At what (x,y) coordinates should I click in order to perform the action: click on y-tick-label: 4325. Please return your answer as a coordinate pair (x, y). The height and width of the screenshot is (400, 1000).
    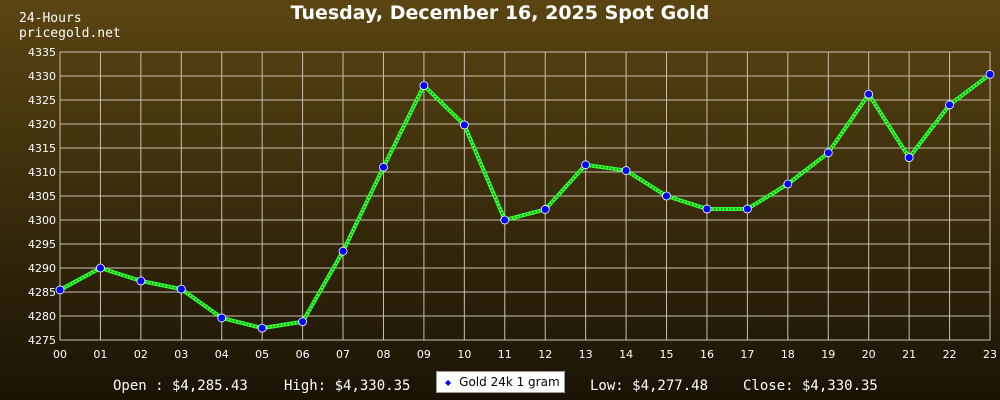
    Looking at the image, I should click on (42, 100).